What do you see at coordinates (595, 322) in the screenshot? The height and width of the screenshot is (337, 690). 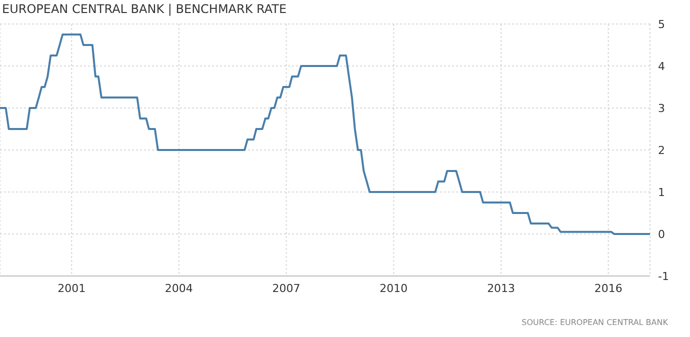 I see `source-note: SOURCE: EUROPEAN CENTRAL BANK` at bounding box center [595, 322].